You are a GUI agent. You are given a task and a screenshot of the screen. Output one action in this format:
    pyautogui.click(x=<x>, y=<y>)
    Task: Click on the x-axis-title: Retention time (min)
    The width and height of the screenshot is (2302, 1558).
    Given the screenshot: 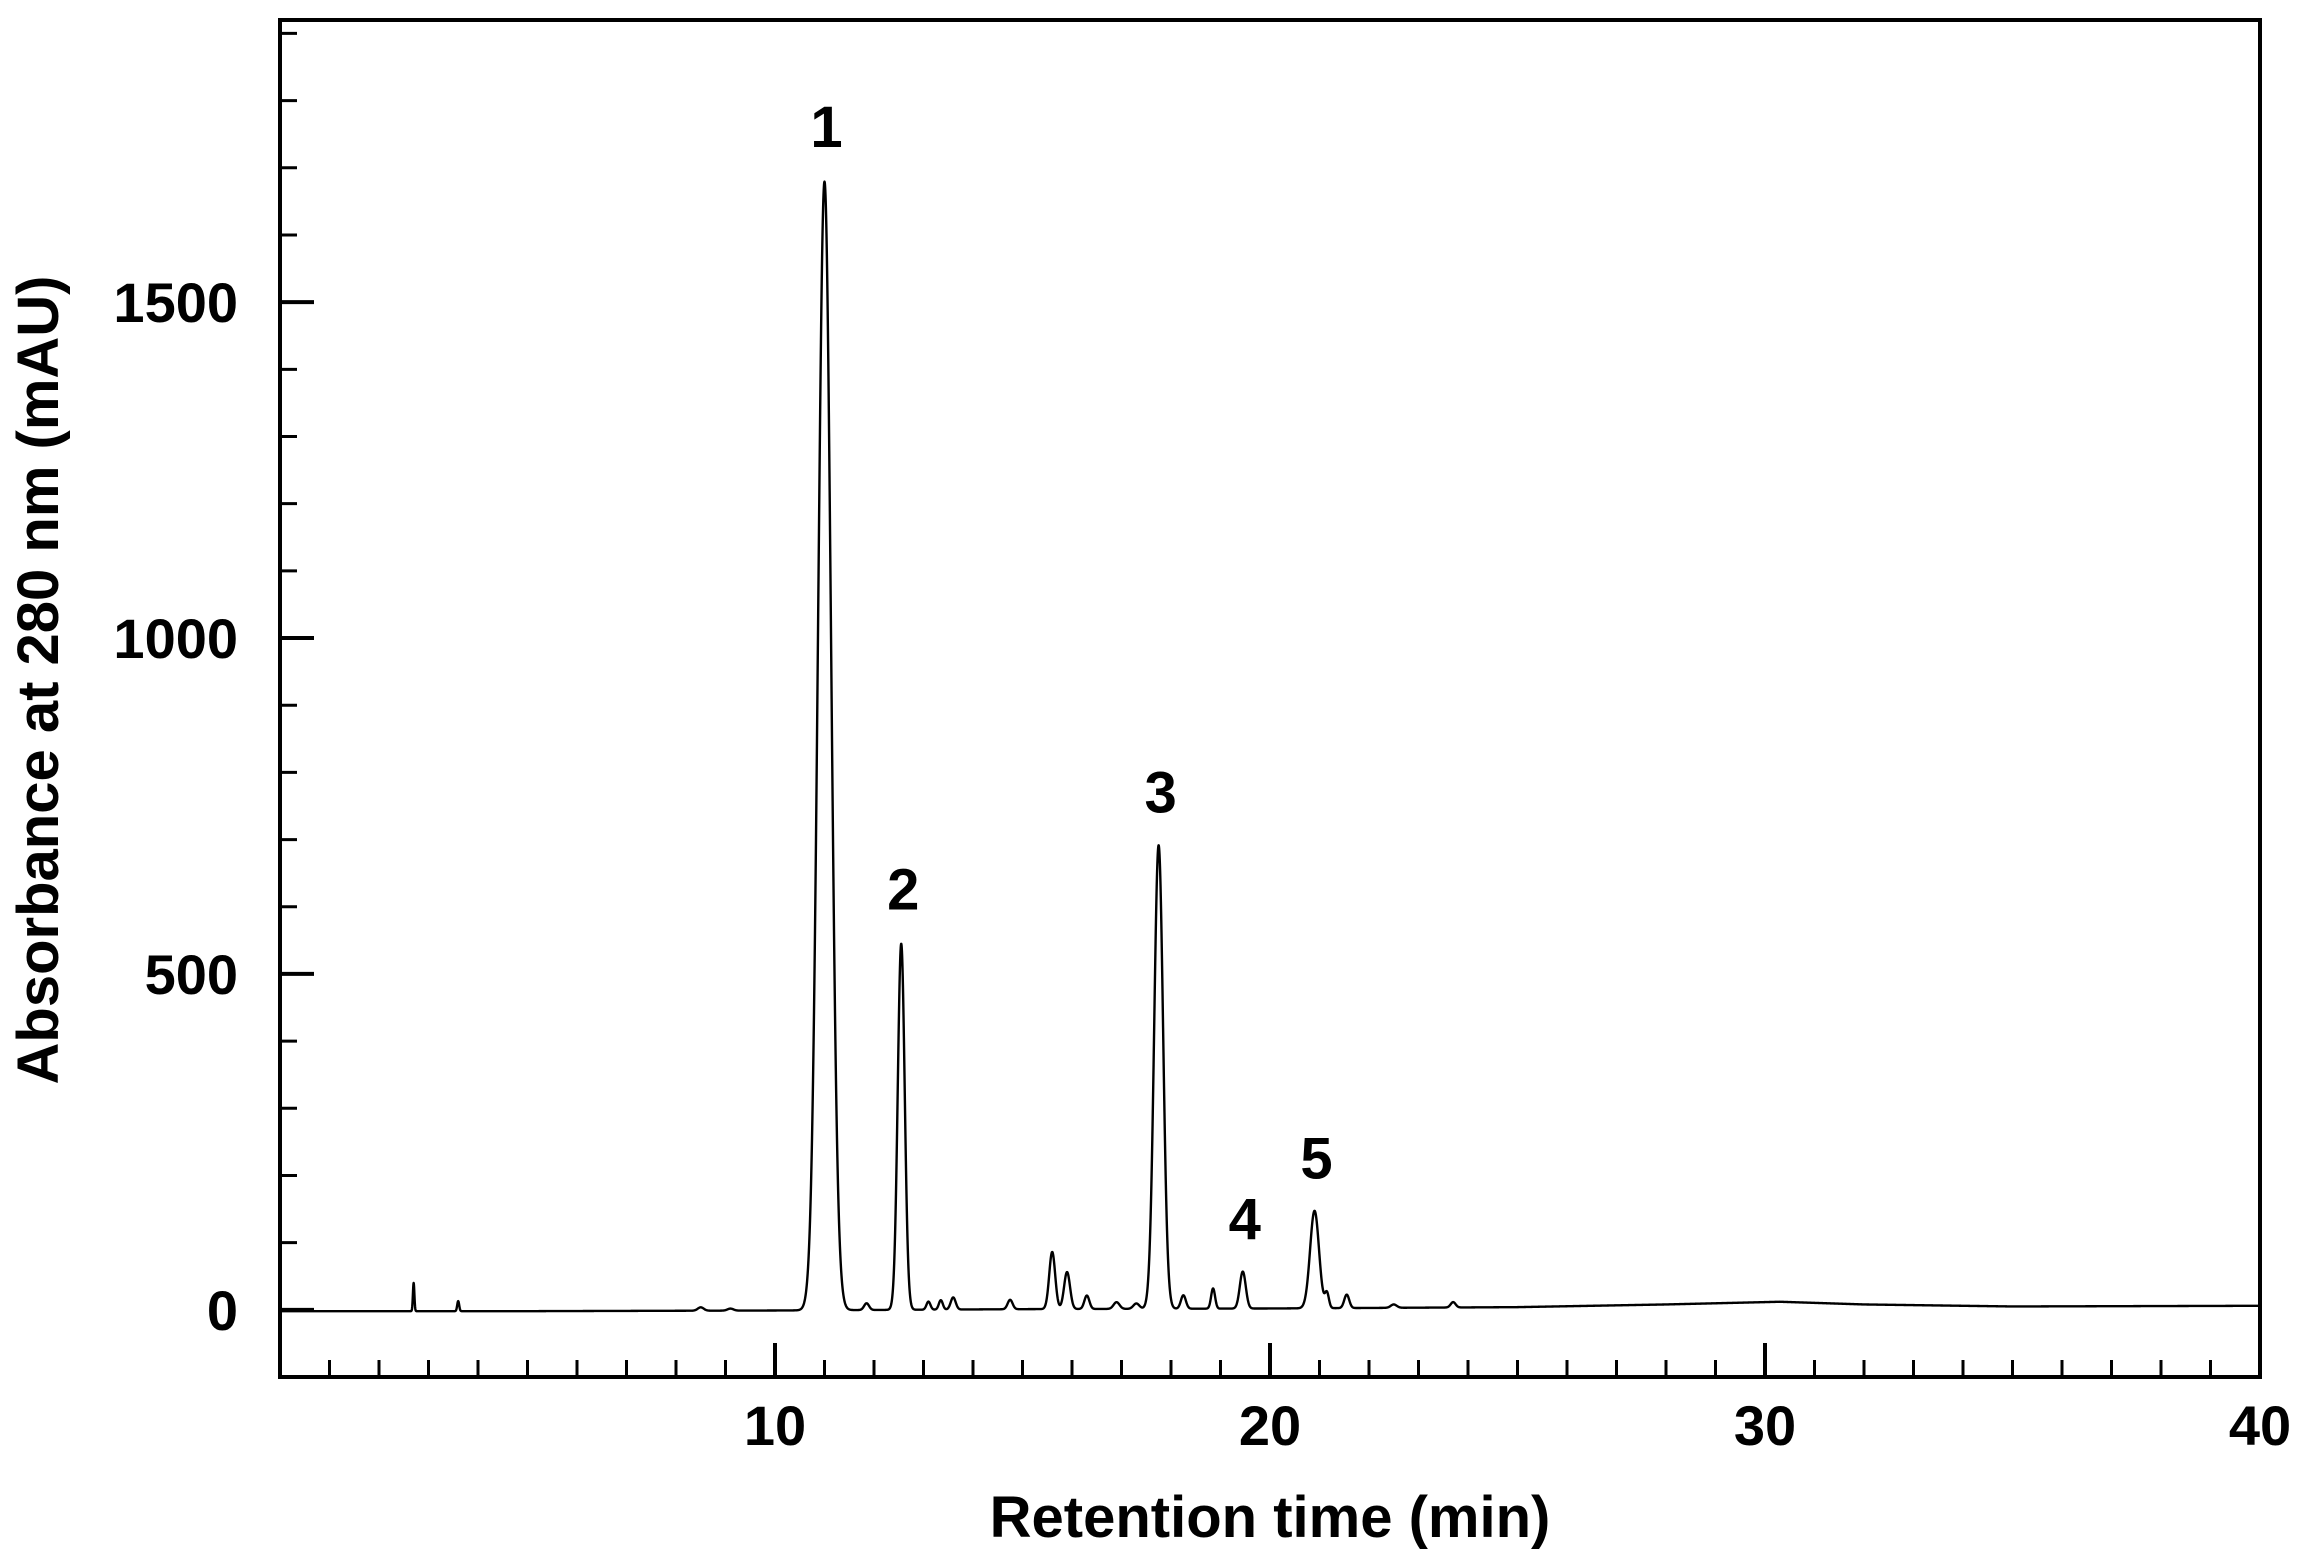 What is the action you would take?
    pyautogui.click(x=1270, y=1517)
    